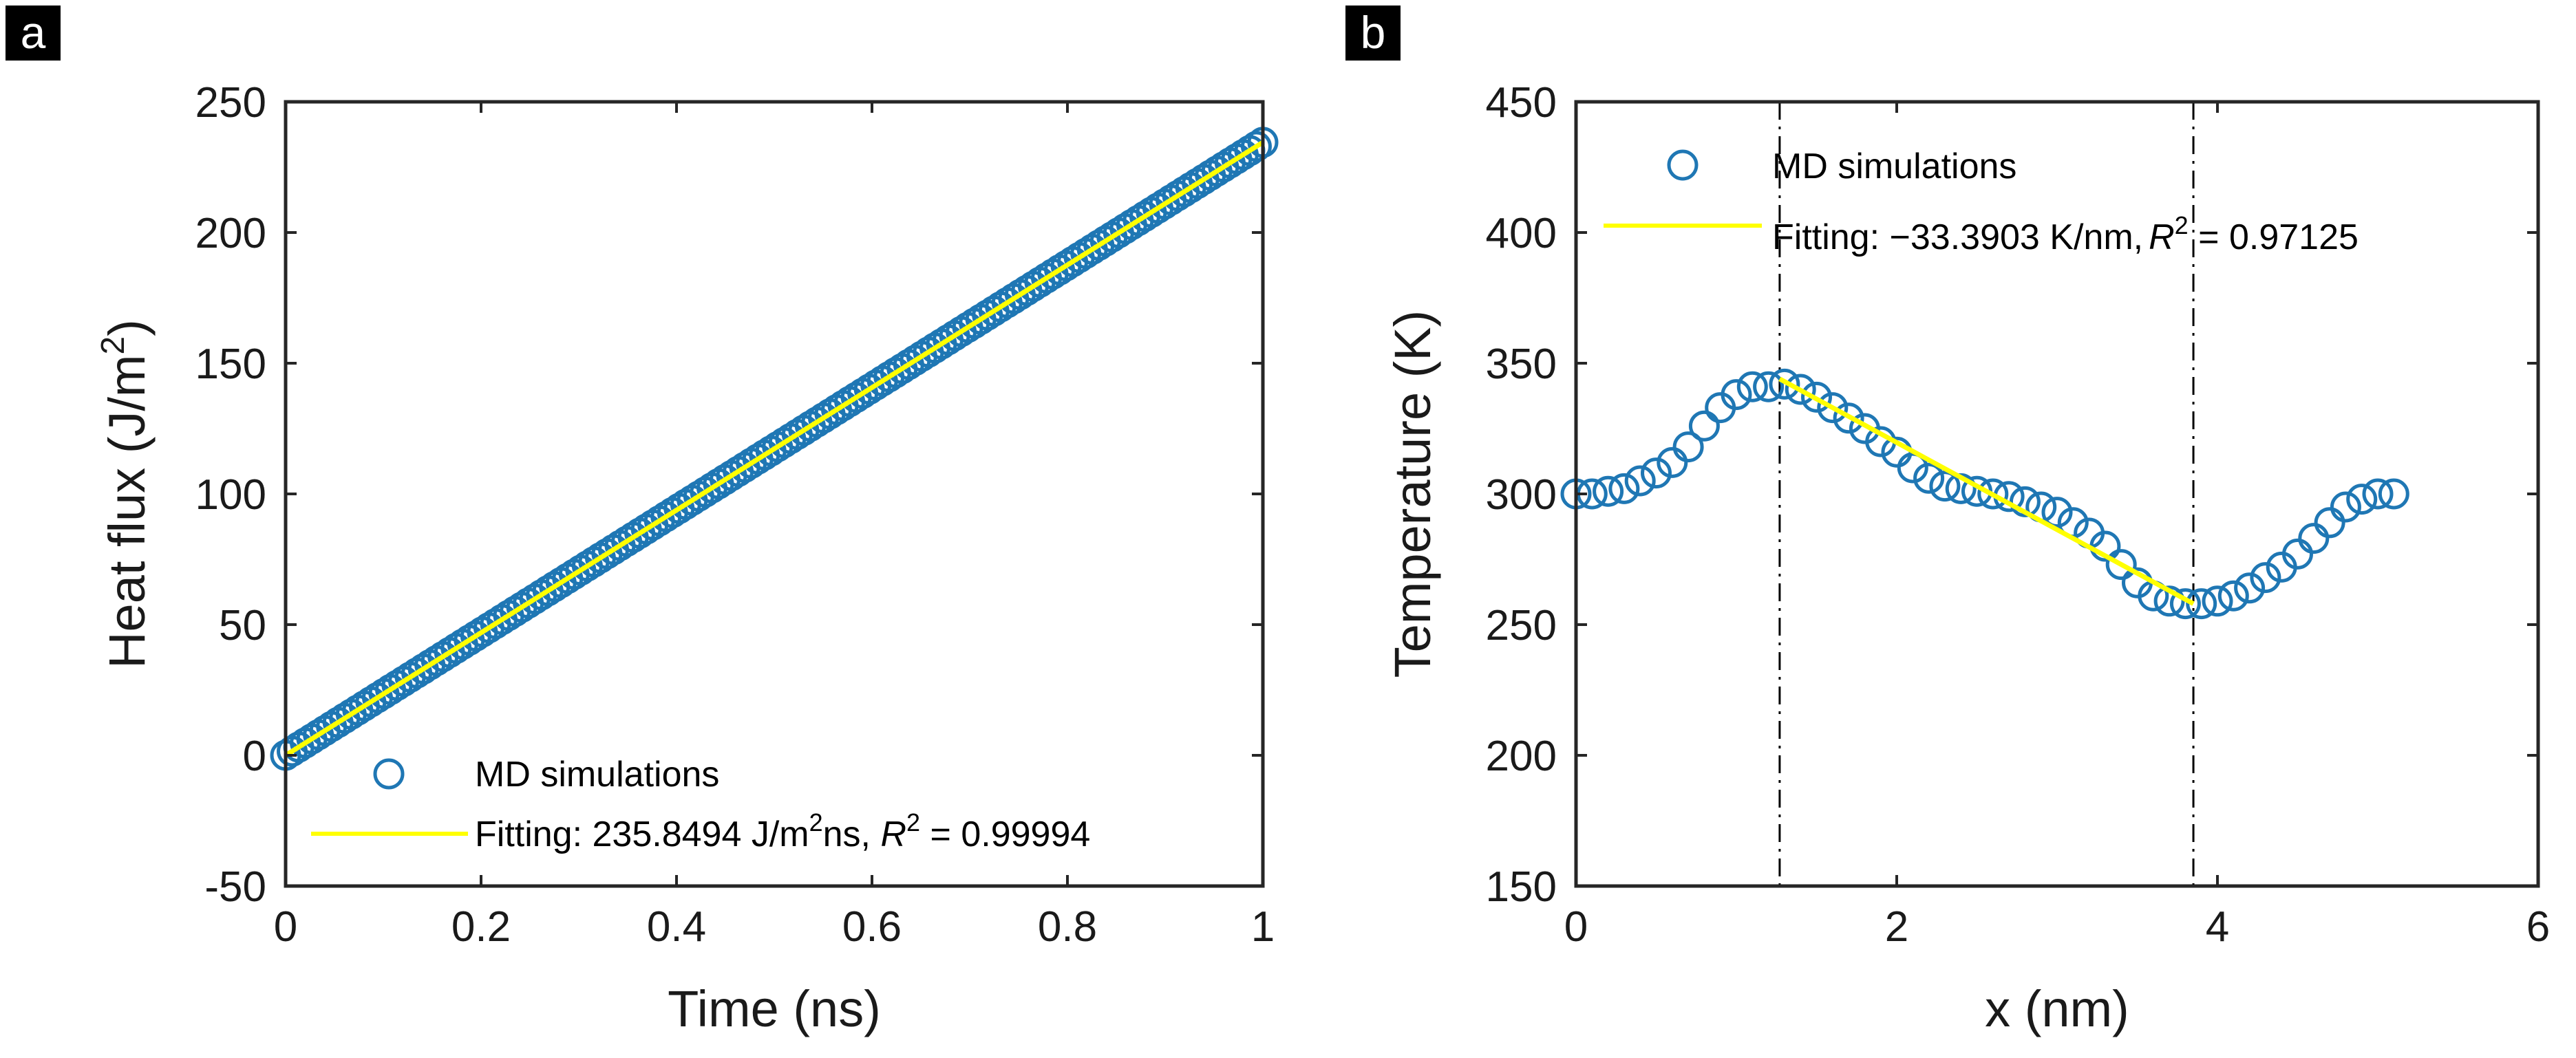 This screenshot has width=2576, height=1058. Describe the element at coordinates (254, 756) in the screenshot. I see `y-tick-label: 0` at that location.